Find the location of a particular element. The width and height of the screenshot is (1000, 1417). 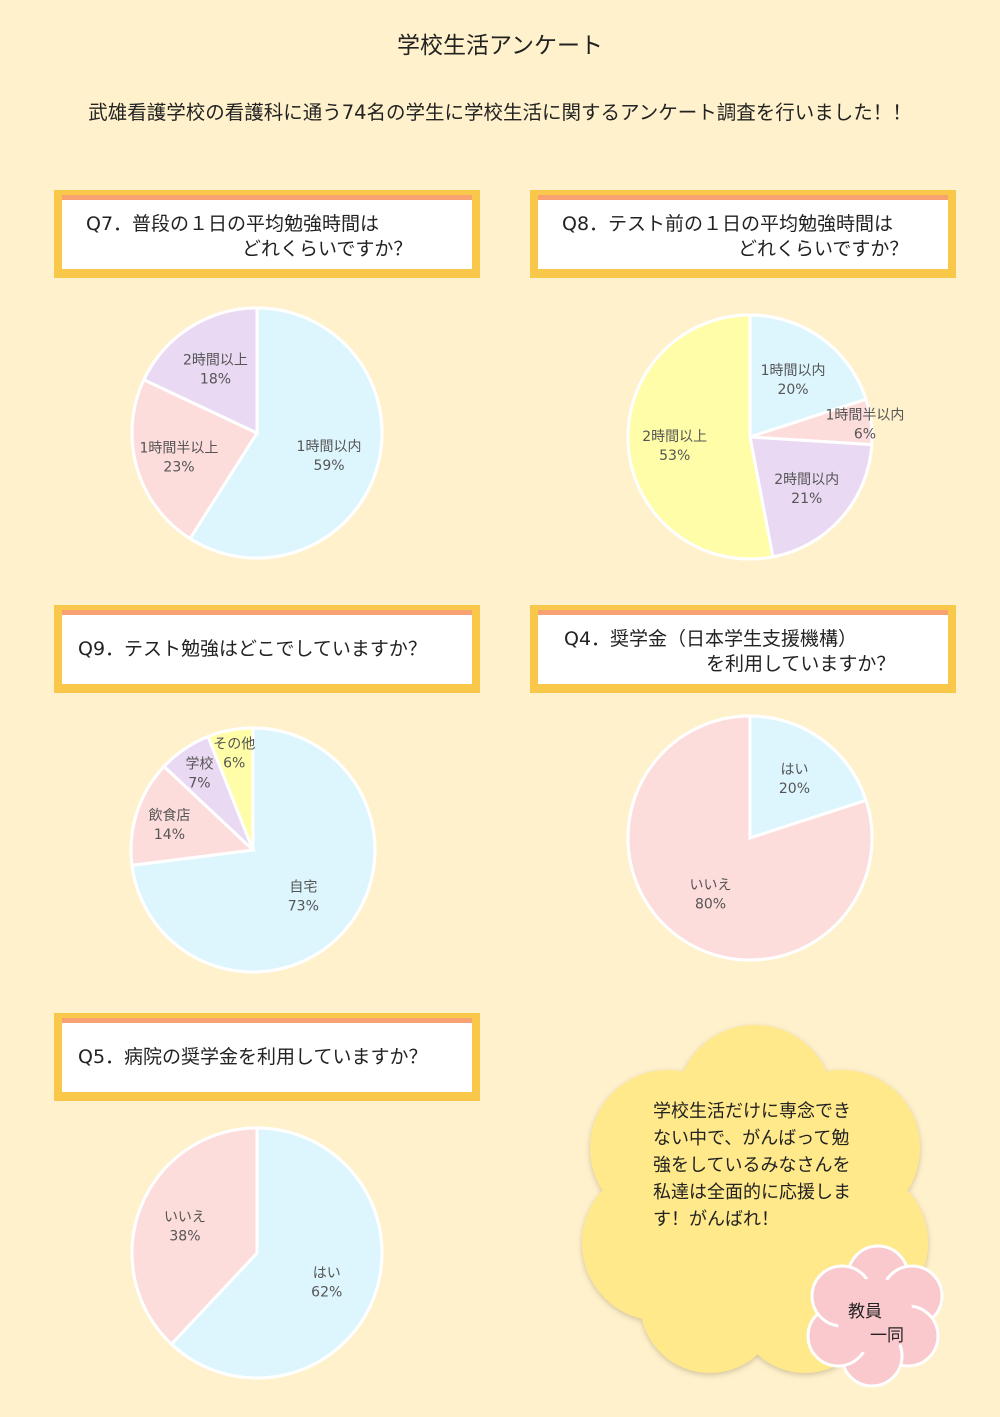

slice-percent-label: 59% is located at coordinates (328, 466).